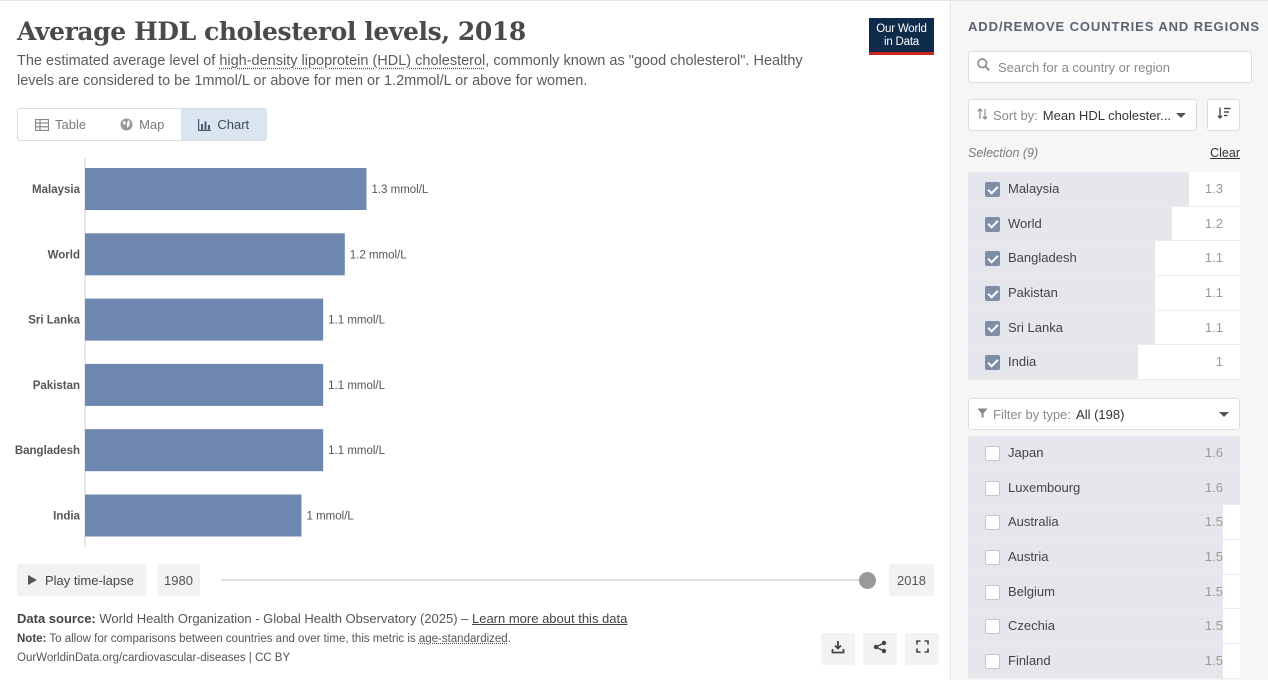  What do you see at coordinates (42, 125) in the screenshot?
I see `table-icon` at bounding box center [42, 125].